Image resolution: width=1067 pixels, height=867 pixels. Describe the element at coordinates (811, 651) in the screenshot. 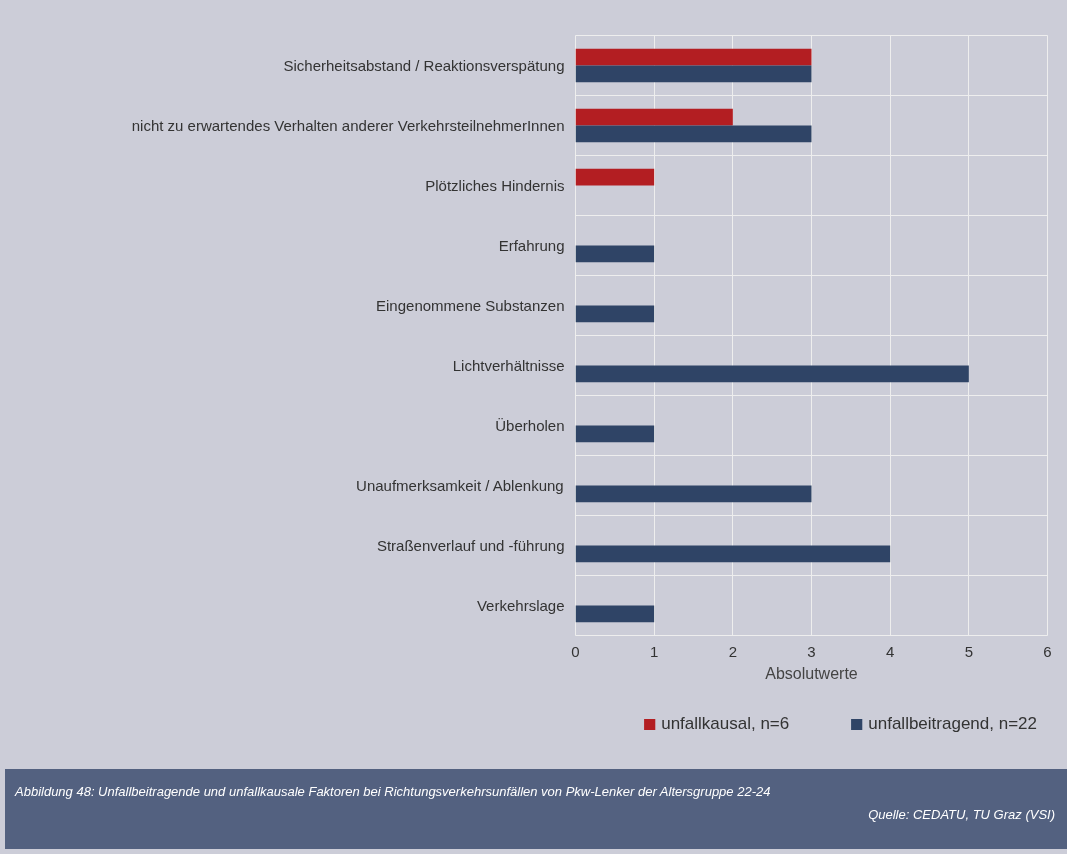

I see `x-tick-label: 3` at that location.